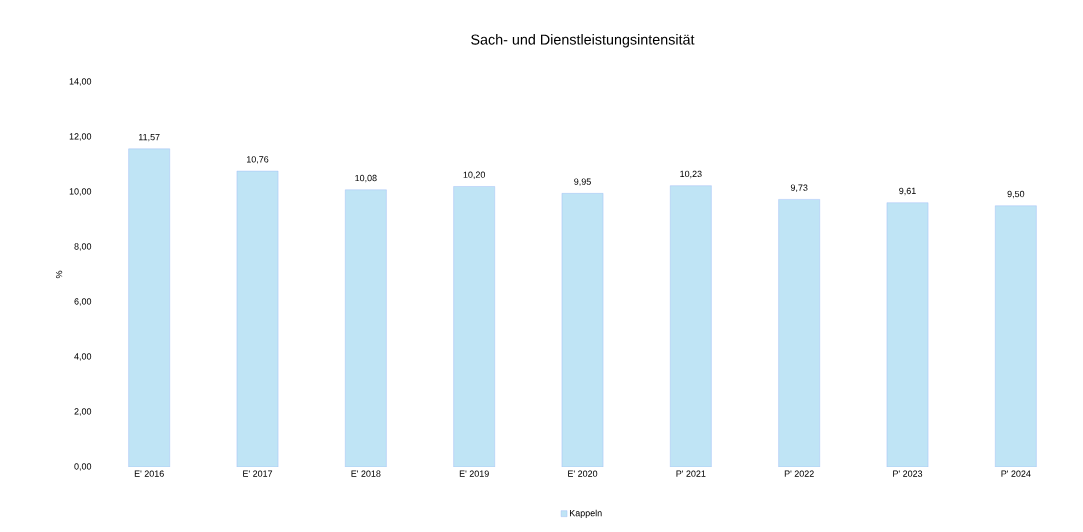  I want to click on data-label: 10,08, so click(366, 178).